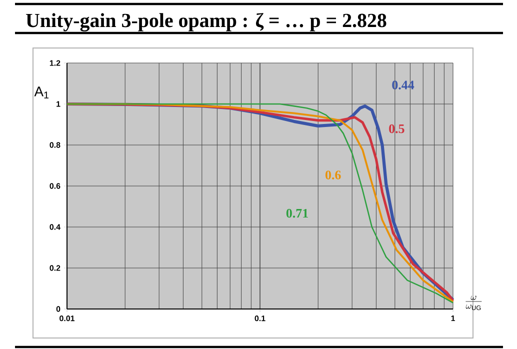 The width and height of the screenshot is (517, 349). What do you see at coordinates (474, 303) in the screenshot?
I see `x-axis-title: $\frac{\omega}{\omega_{\mathrm{UG}}}$` at bounding box center [474, 303].